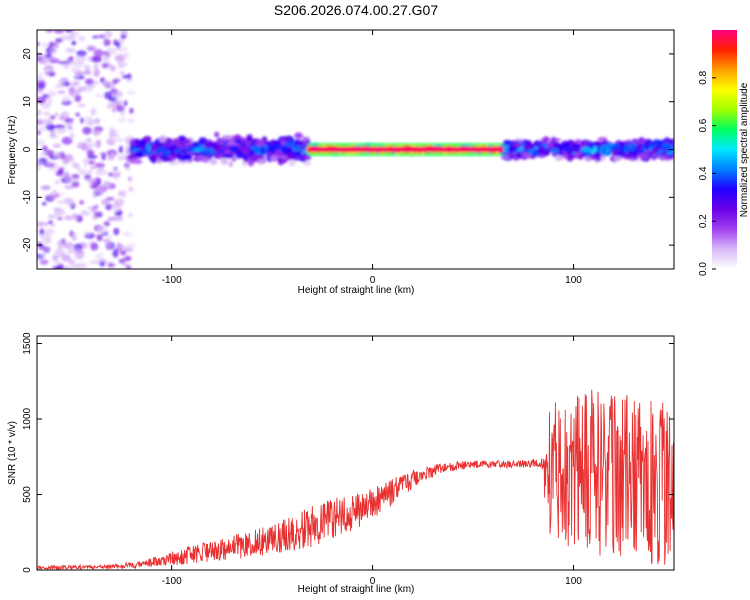 This screenshot has height=600, width=750. Describe the element at coordinates (12, 150) in the screenshot. I see `spectrogram-ylabel: Frequency (Hz)` at that location.